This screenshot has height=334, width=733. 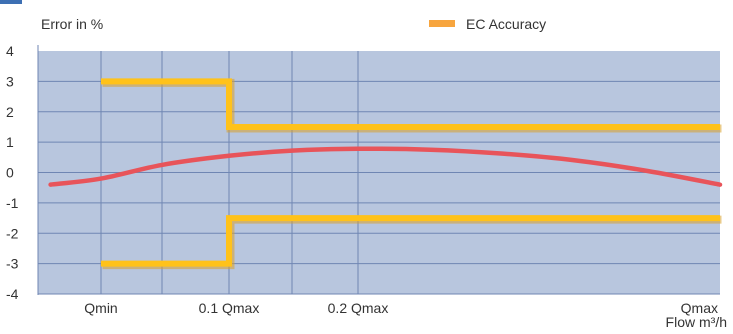 What do you see at coordinates (385, 166) in the screenshot?
I see `error-curve` at bounding box center [385, 166].